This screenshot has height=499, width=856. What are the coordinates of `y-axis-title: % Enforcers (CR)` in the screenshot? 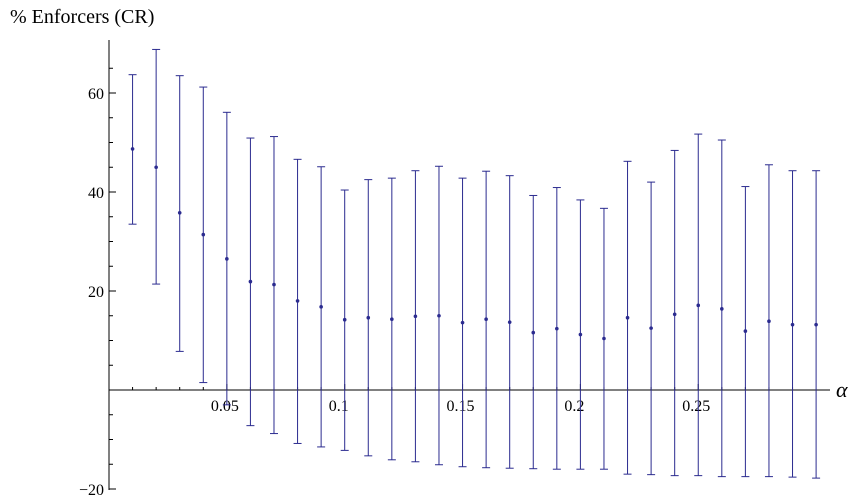 It's located at (82, 17).